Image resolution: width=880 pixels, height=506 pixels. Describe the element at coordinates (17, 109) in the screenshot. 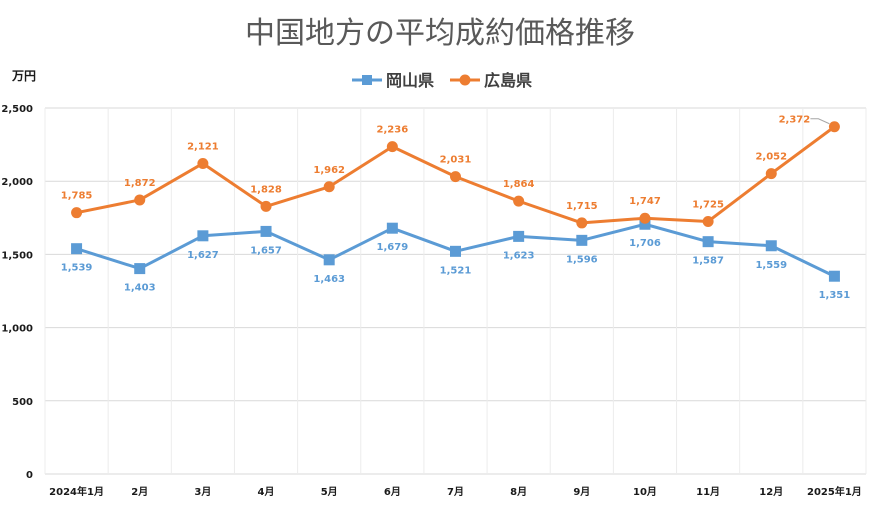

I see `y-tick-label: 2,500` at that location.